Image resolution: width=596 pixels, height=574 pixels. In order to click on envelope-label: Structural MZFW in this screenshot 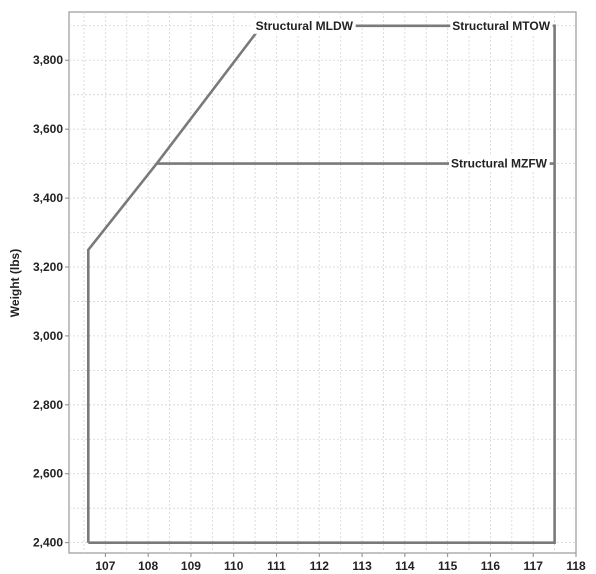, I will do `click(499, 163)`.